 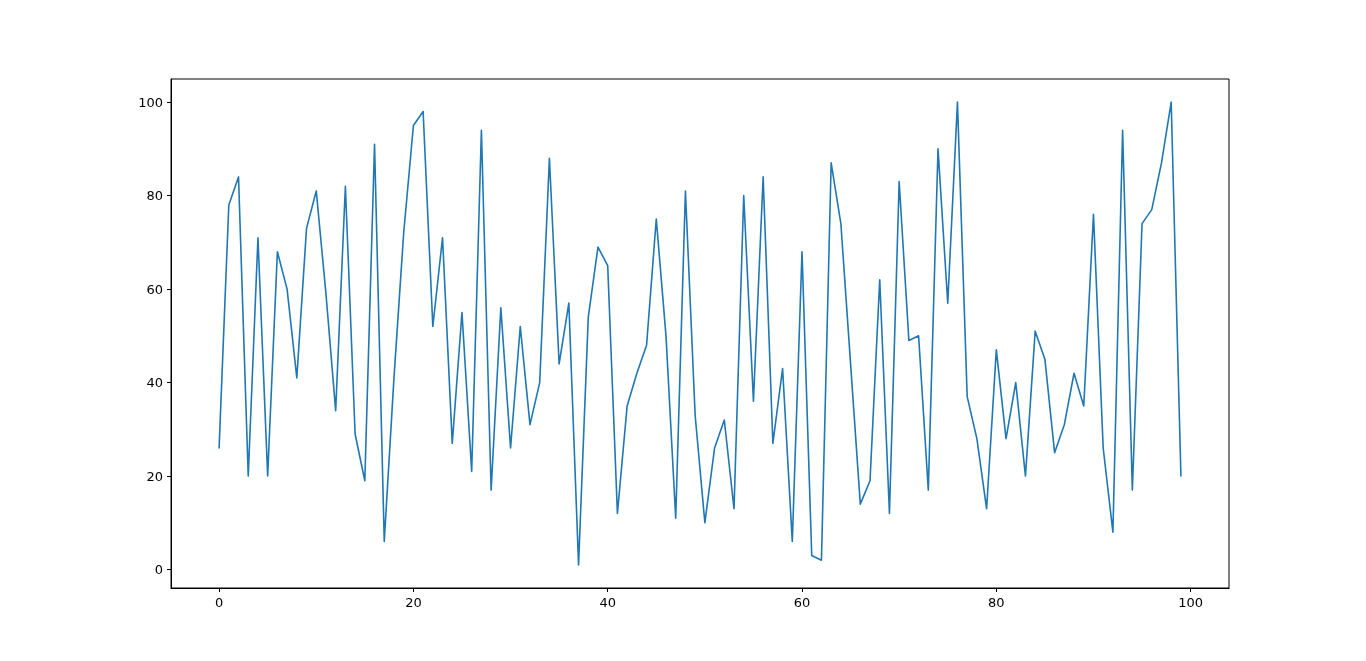 I want to click on y-tick-label: 80, so click(x=154, y=196).